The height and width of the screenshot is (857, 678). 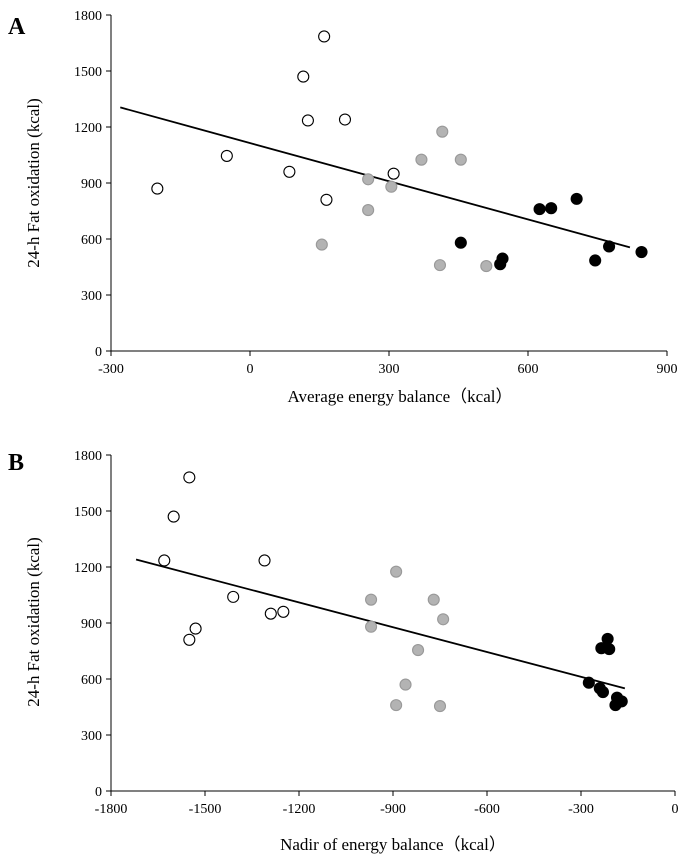 What do you see at coordinates (88, 512) in the screenshot?
I see `panel-b-y-tick-label: 1500` at bounding box center [88, 512].